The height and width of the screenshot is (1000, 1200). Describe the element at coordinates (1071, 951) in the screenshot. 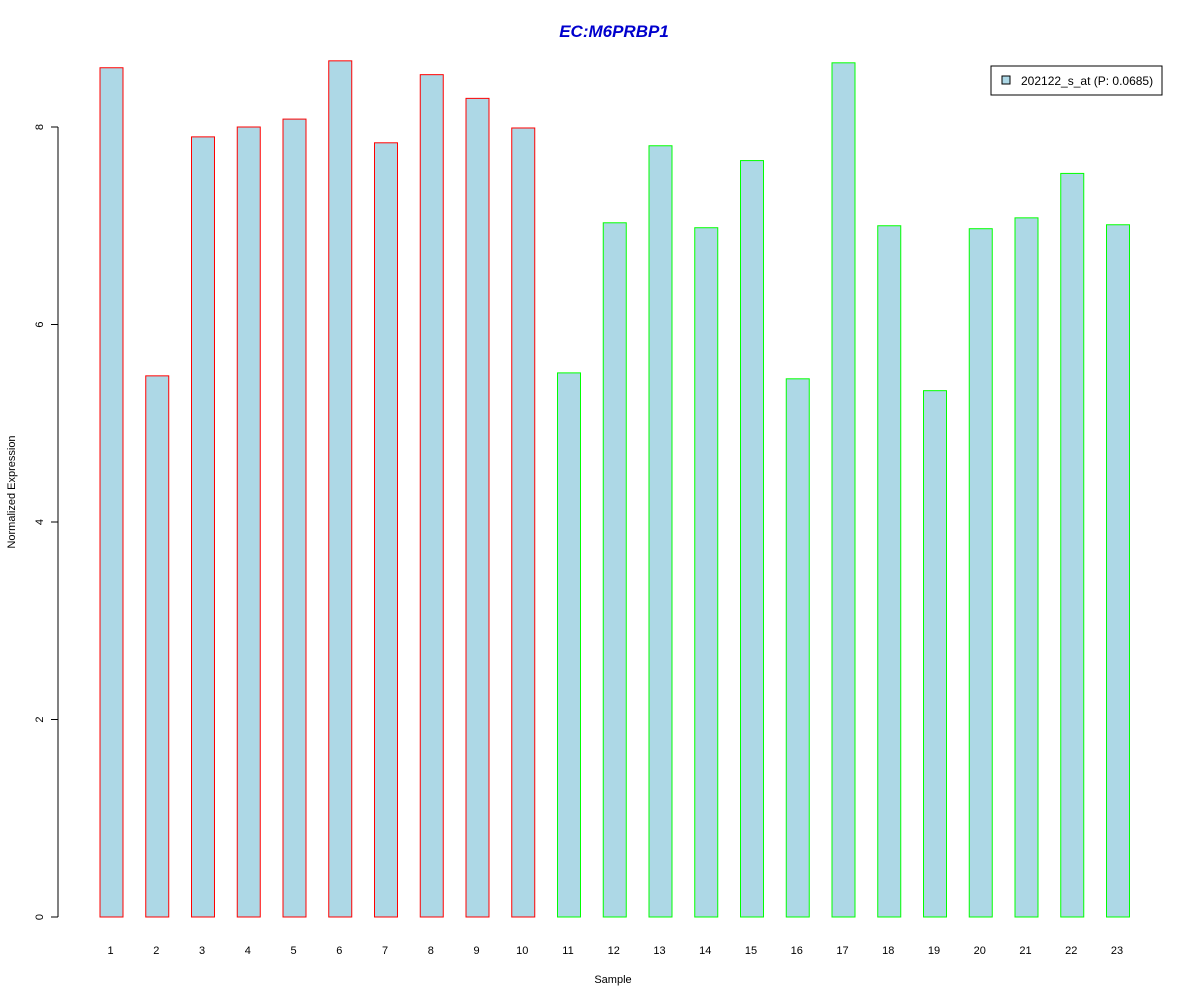

I see `x-tick-label: 22` at that location.